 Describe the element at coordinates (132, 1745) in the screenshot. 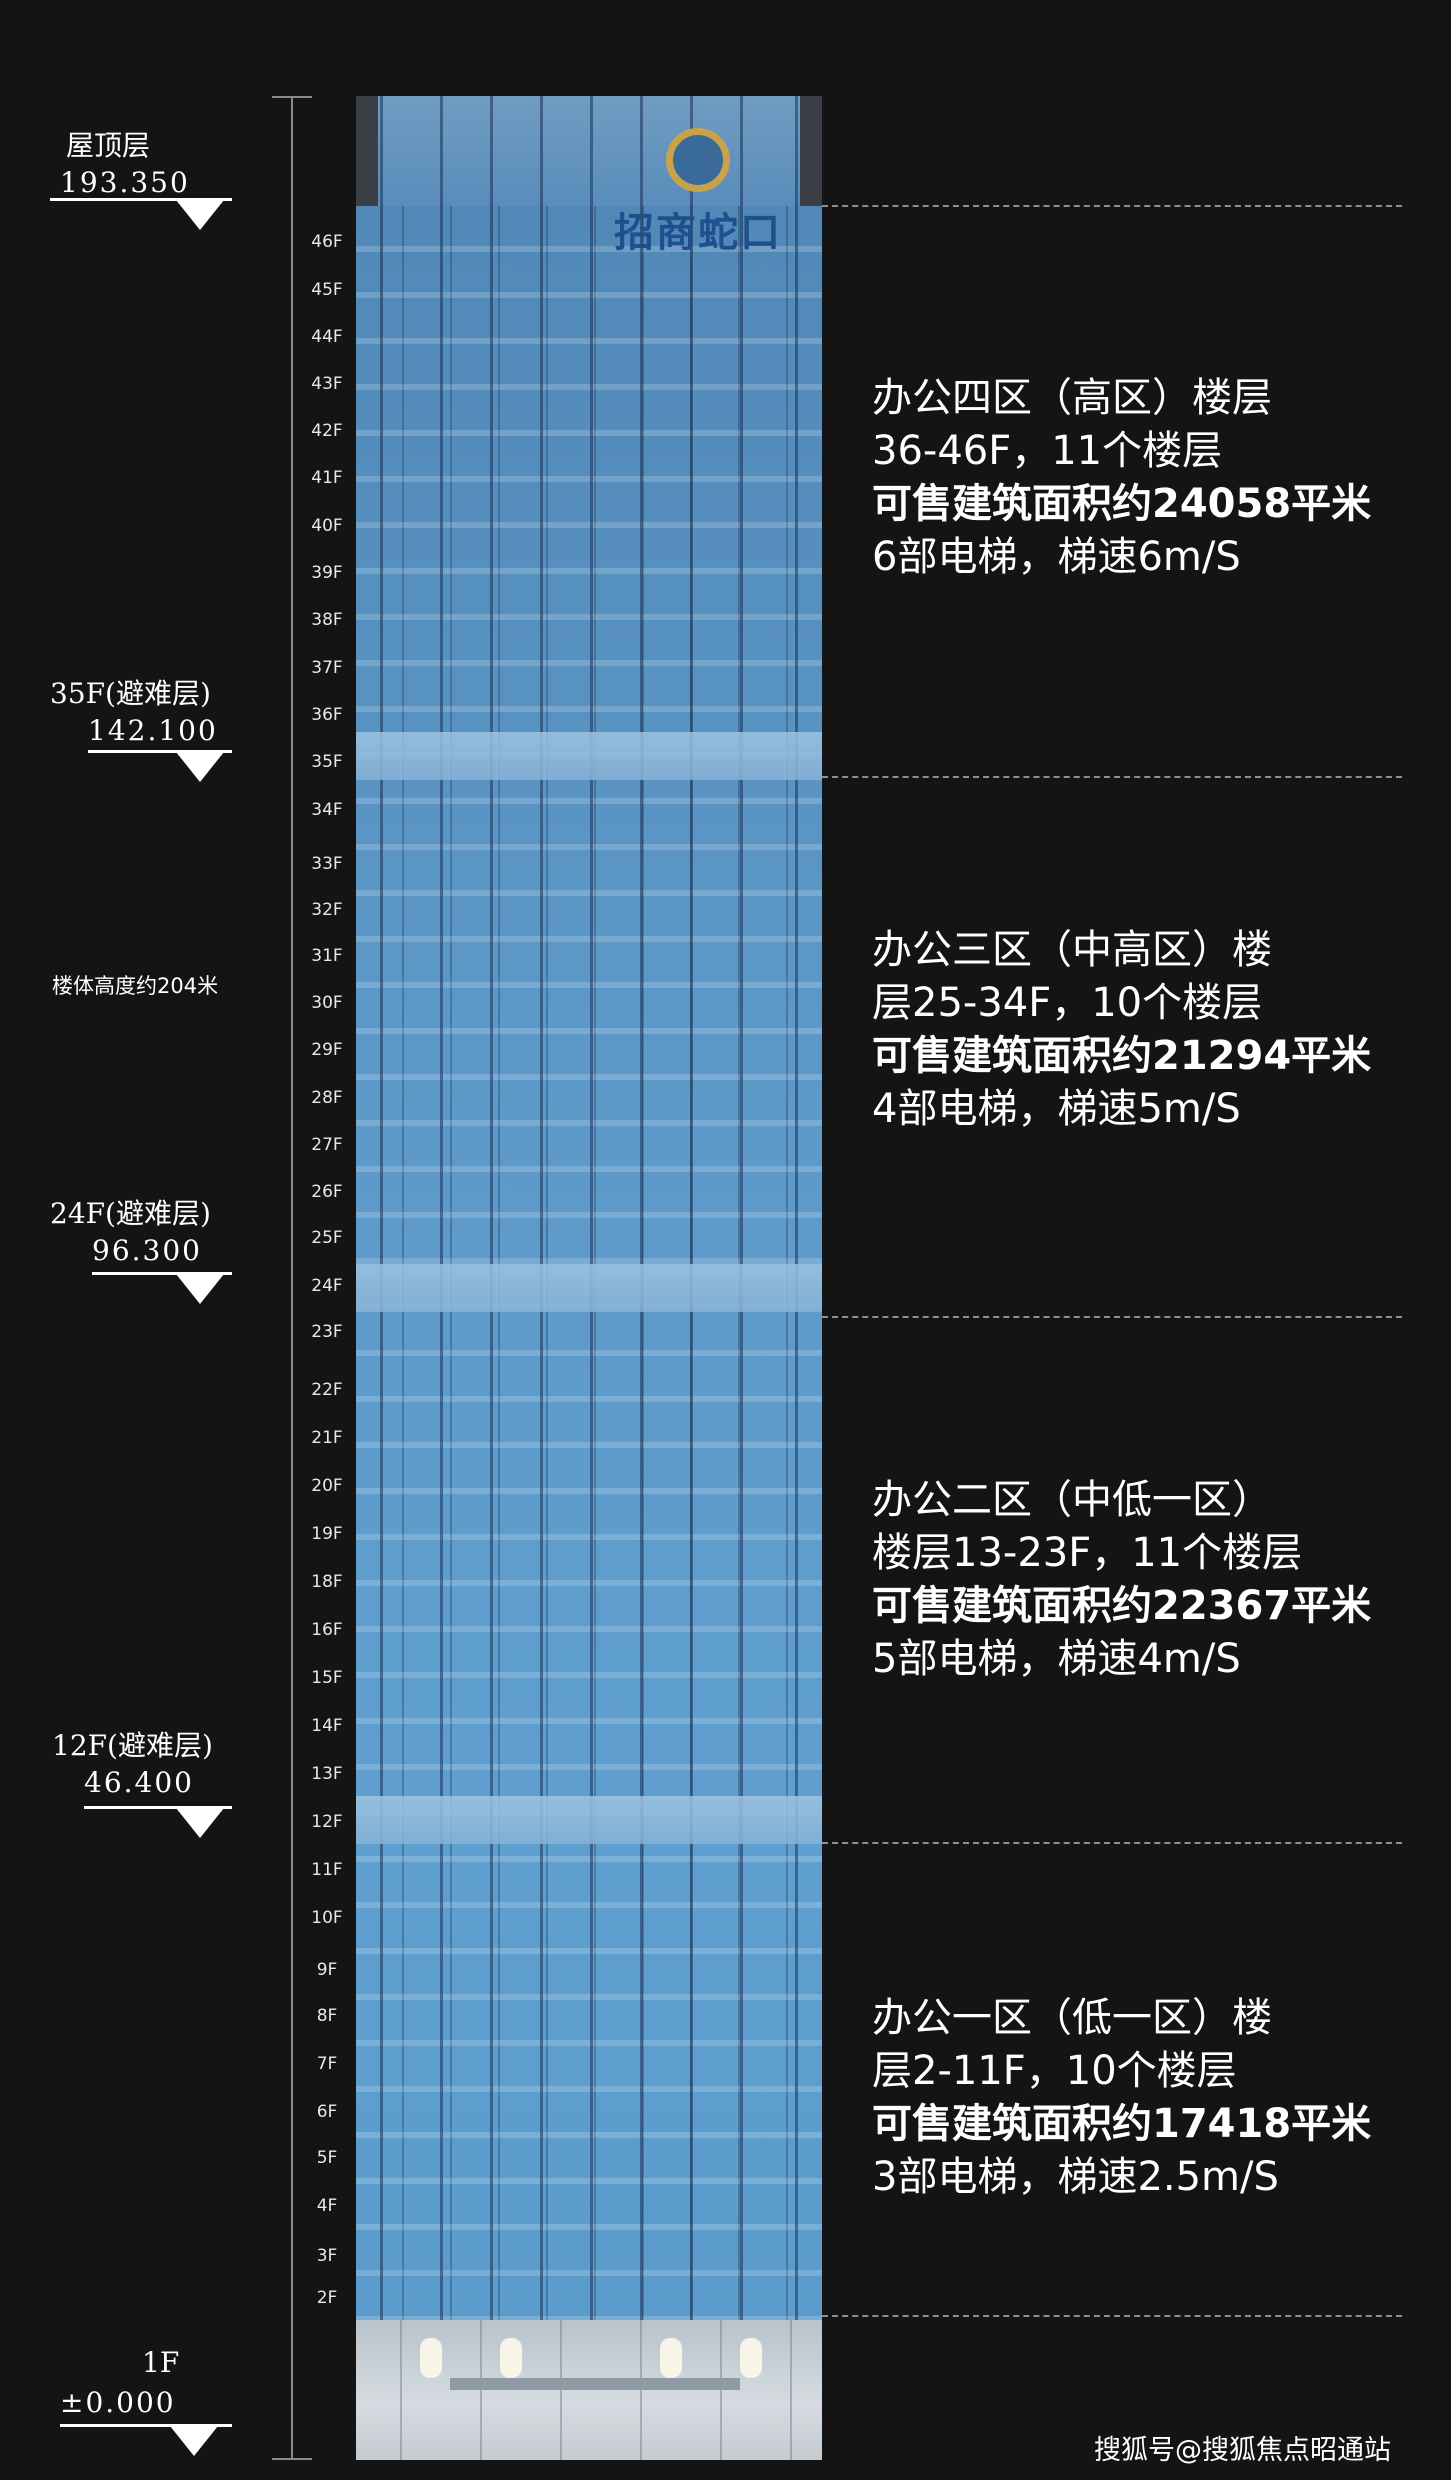

I see `level-12f-name: 12F(避难层)` at that location.